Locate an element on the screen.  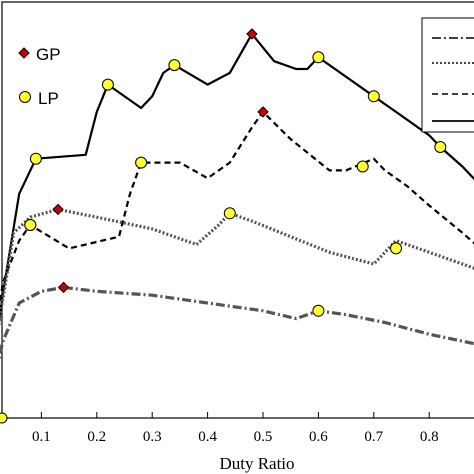
x-tick-label: 0.5 is located at coordinates (263, 437).